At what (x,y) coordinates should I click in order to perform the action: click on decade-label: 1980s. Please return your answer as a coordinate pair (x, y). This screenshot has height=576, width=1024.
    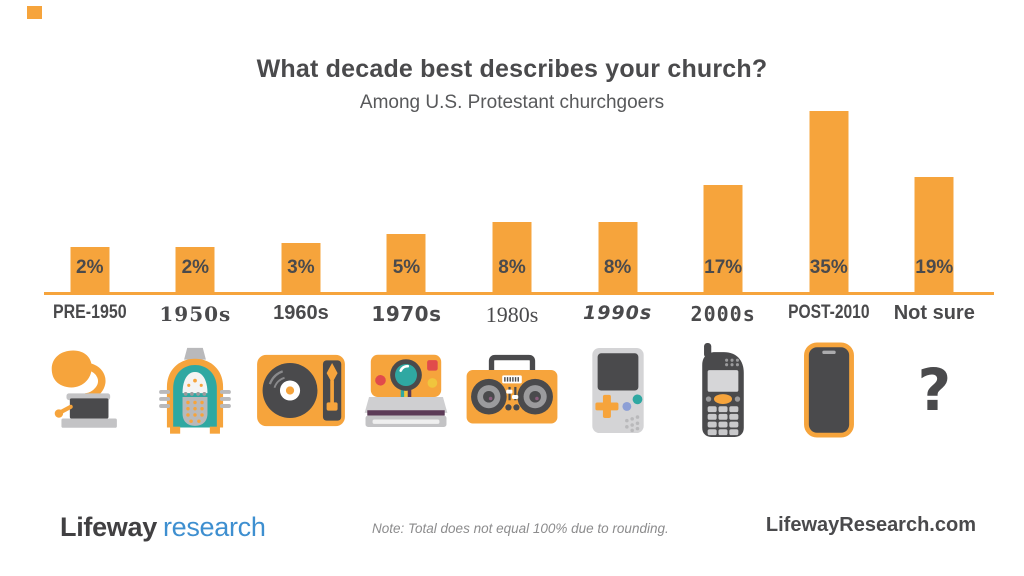
    Looking at the image, I should click on (512, 314).